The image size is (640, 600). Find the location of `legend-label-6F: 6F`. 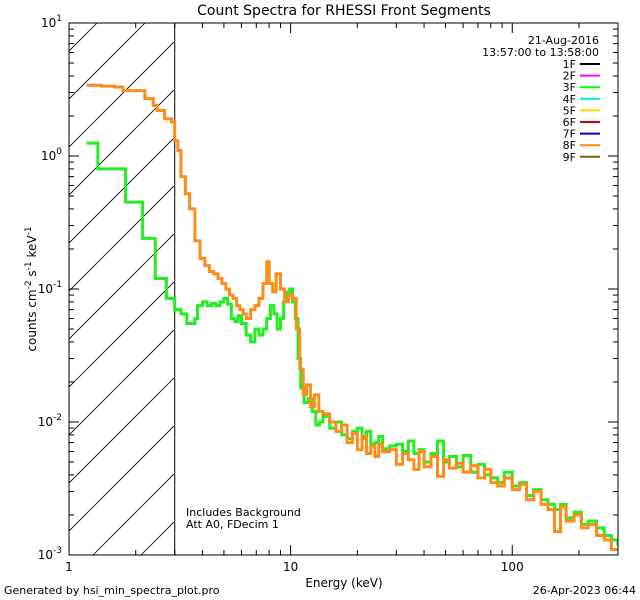

legend-label-6F: 6F is located at coordinates (569, 122).